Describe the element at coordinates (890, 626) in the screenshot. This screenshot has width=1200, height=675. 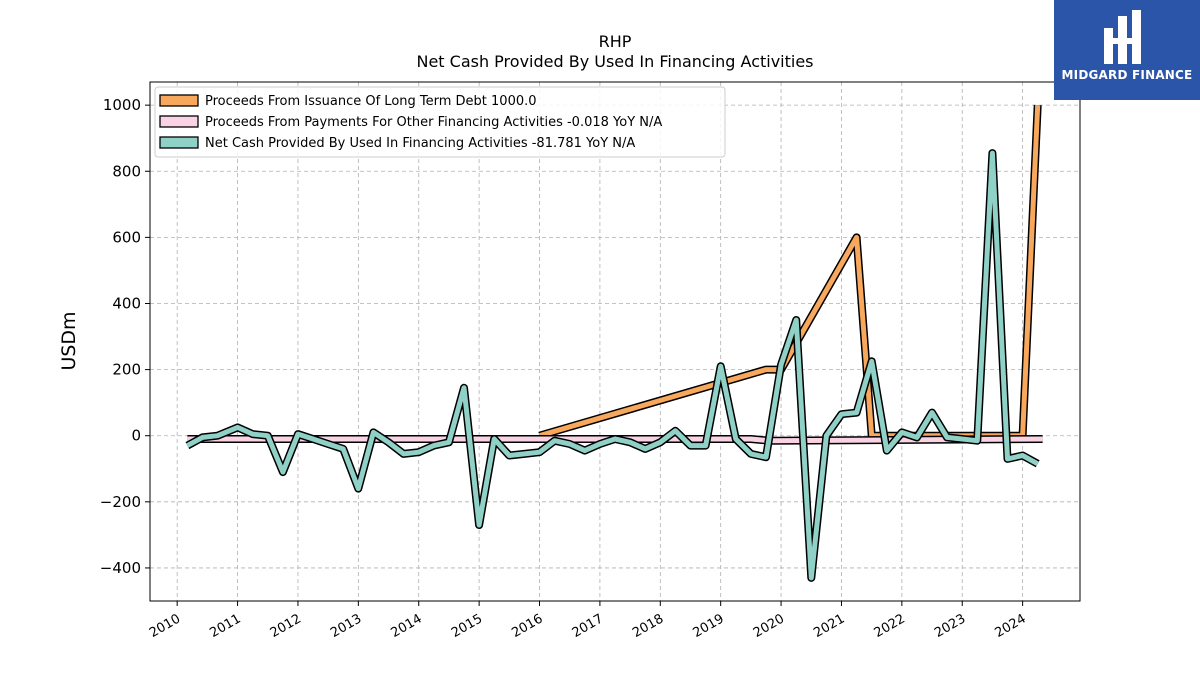
I see `x-tick-label: 2022` at that location.